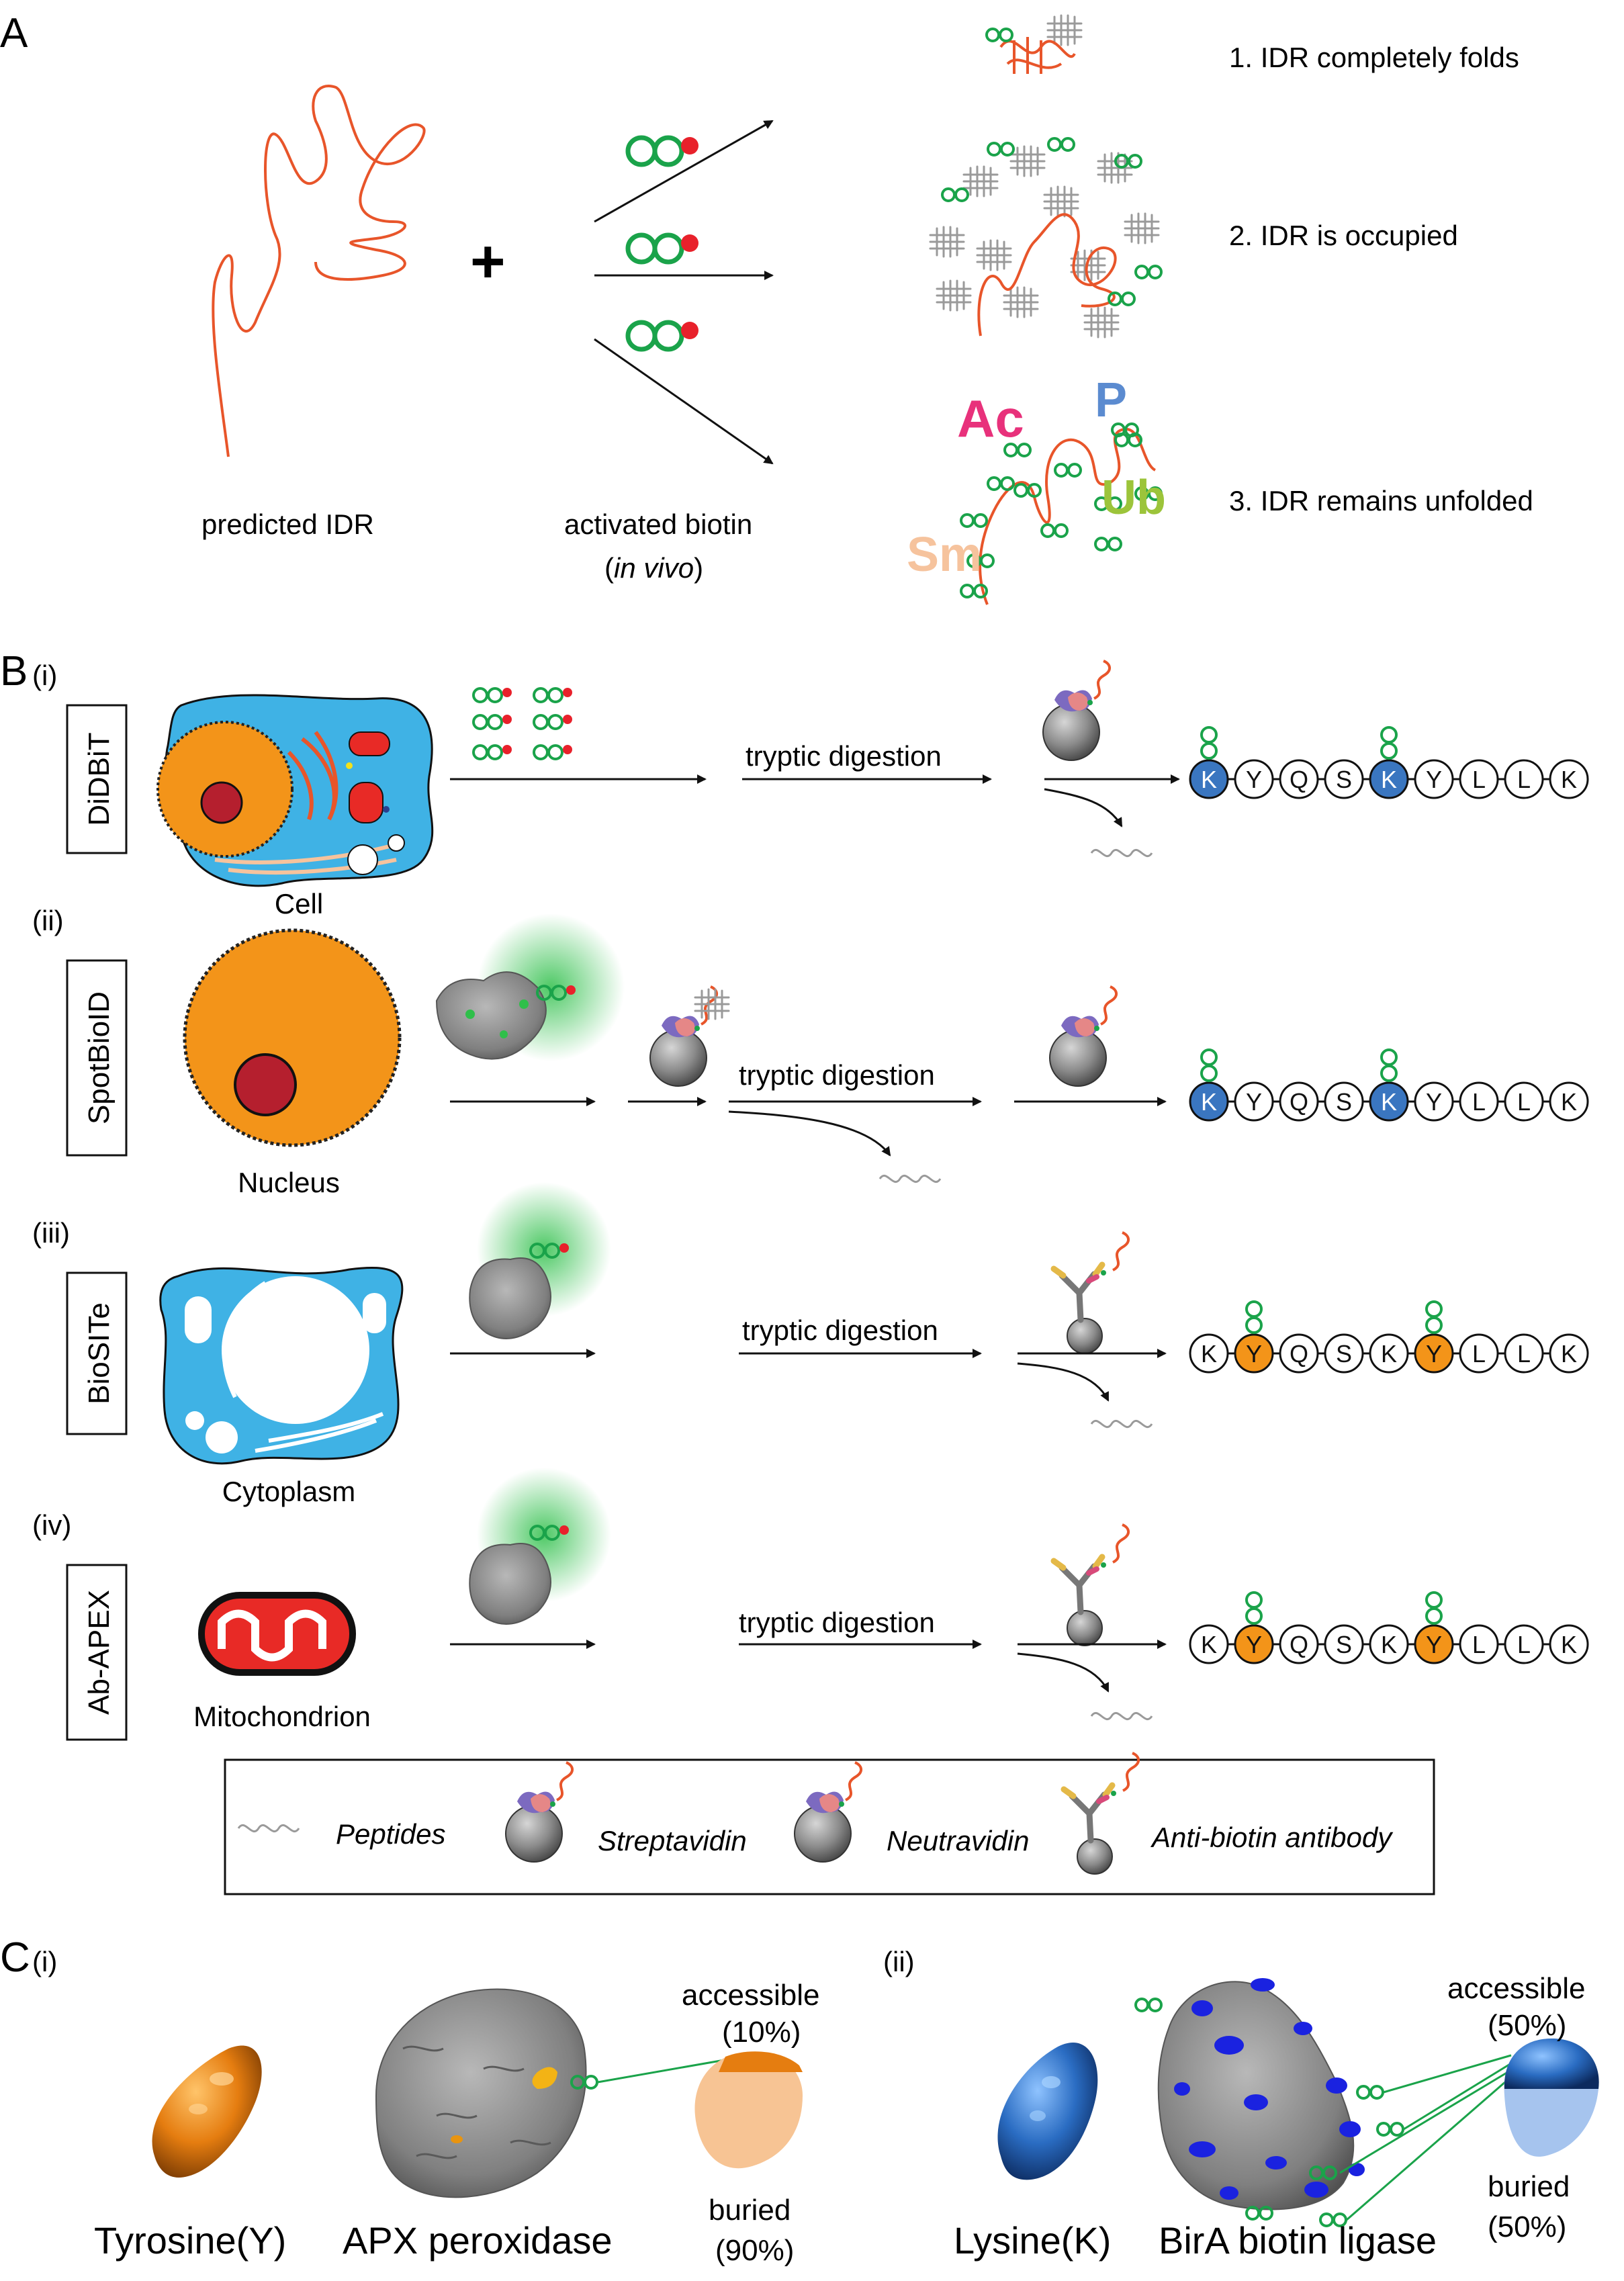  Describe the element at coordinates (1272, 1838) in the screenshot. I see `legend-anti-biotin-antibody: Anti-biotin antibody` at that location.